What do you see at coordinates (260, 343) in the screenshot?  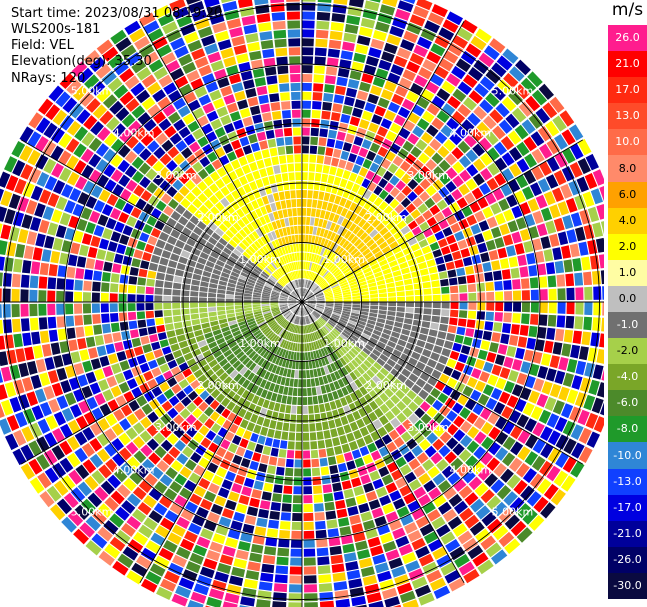 I see `ring-label: 1.00km` at bounding box center [260, 343].